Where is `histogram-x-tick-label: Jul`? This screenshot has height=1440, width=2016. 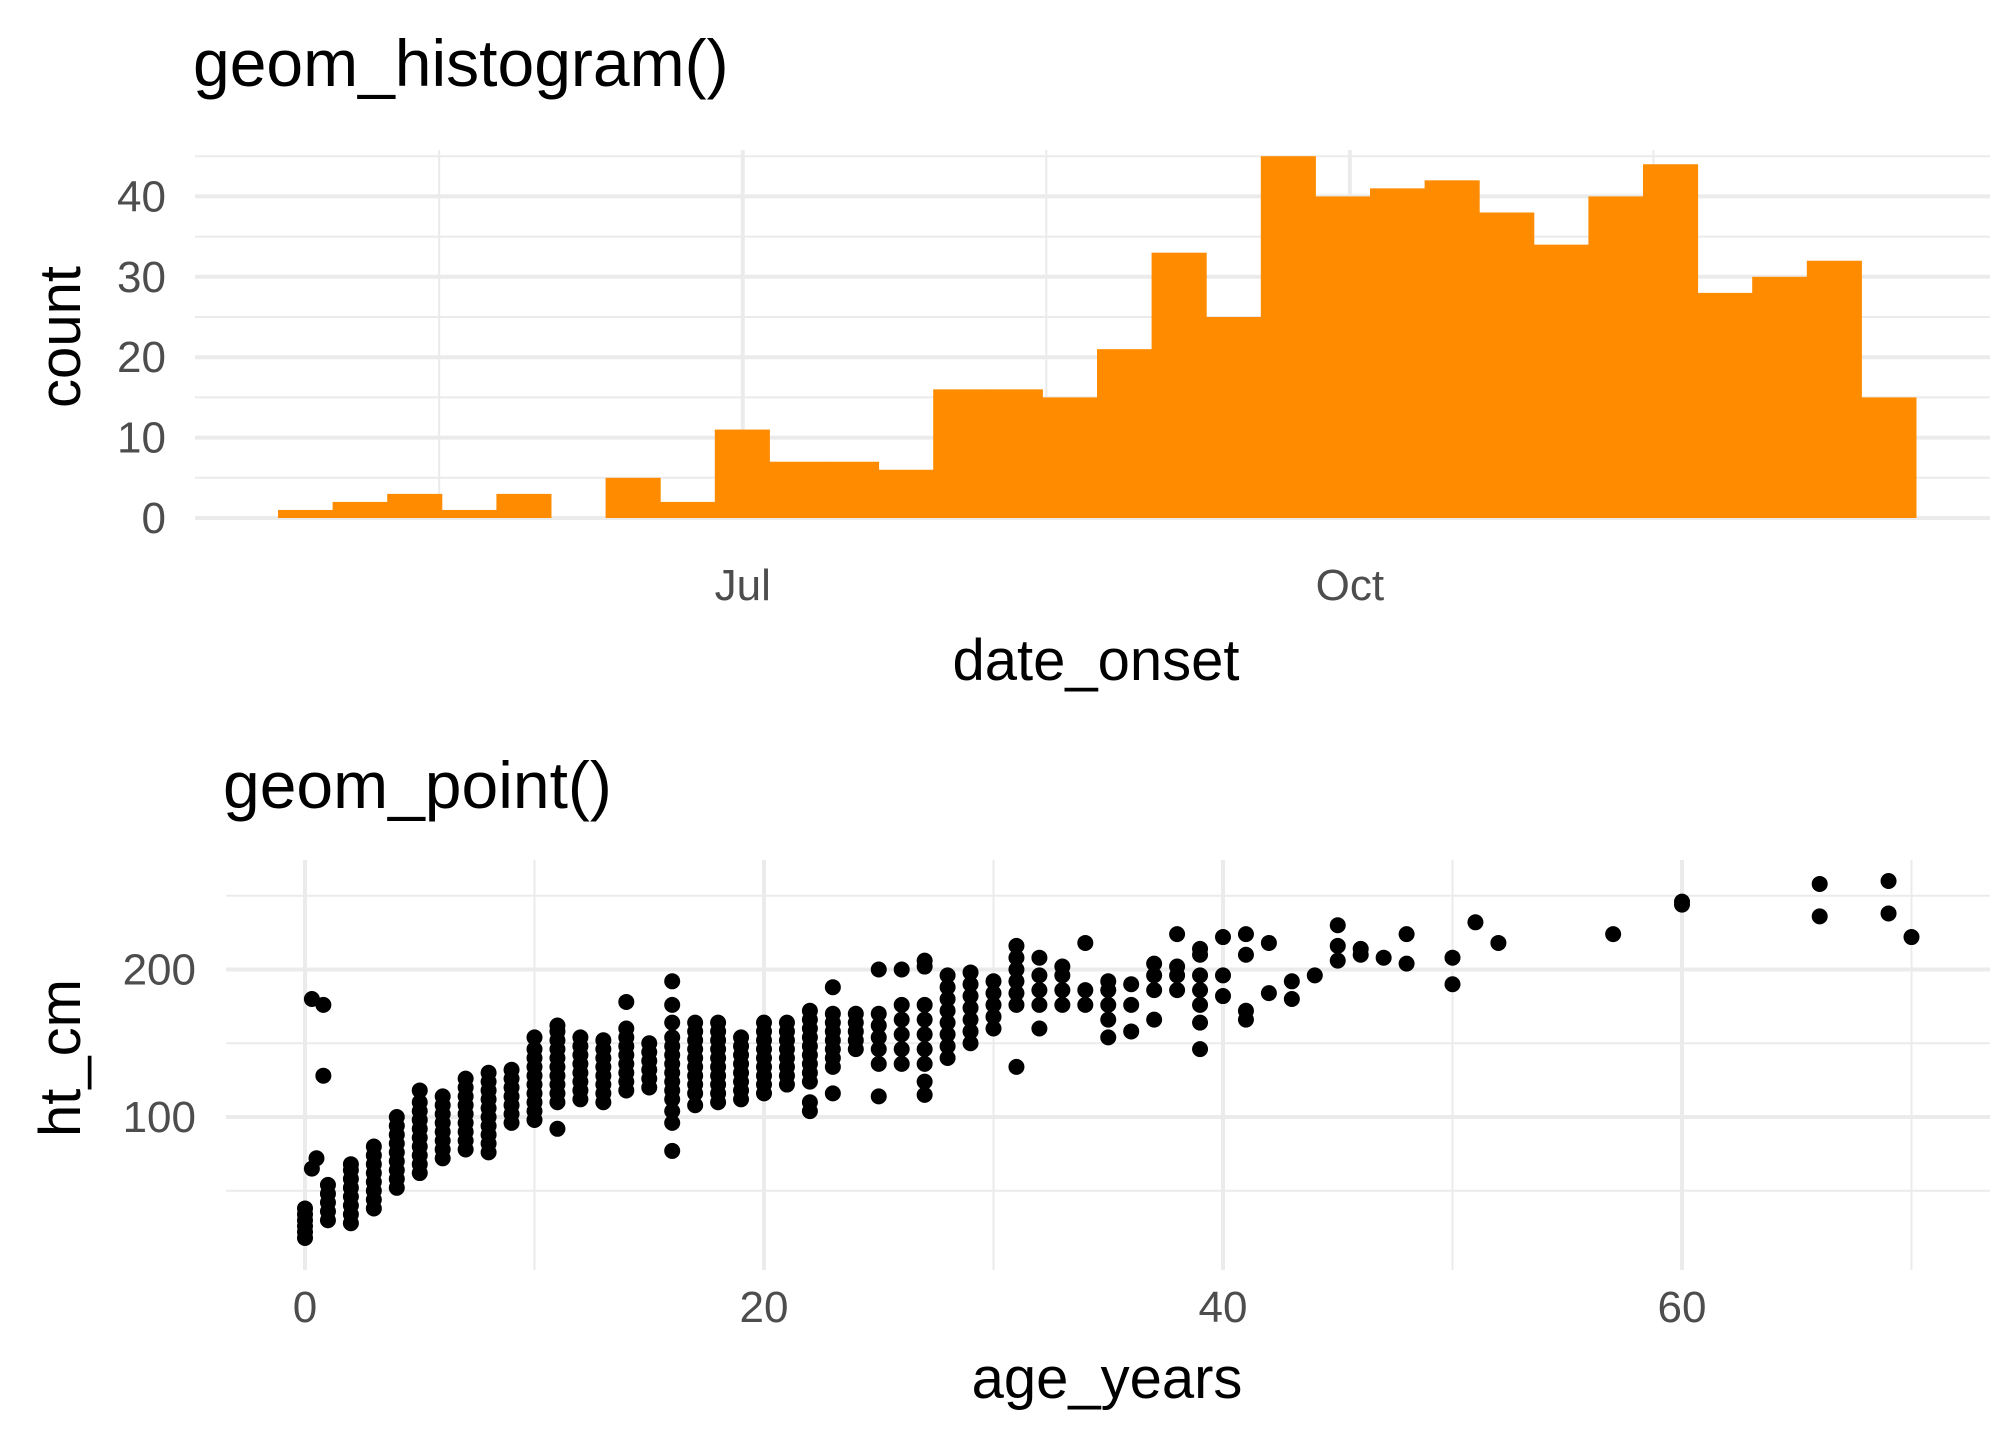
histogram-x-tick-label: Jul is located at coordinates (743, 585).